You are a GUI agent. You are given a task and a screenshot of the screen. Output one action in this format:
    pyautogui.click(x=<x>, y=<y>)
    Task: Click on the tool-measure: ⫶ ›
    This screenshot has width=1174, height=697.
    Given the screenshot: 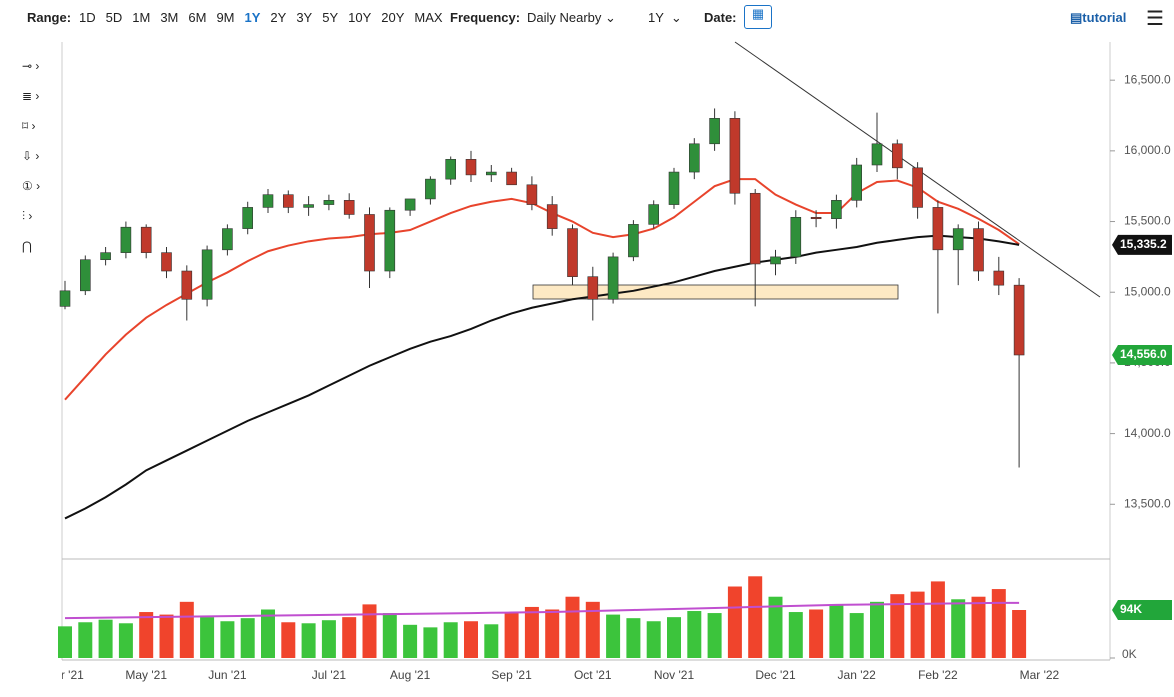 What is the action you would take?
    pyautogui.click(x=27, y=216)
    